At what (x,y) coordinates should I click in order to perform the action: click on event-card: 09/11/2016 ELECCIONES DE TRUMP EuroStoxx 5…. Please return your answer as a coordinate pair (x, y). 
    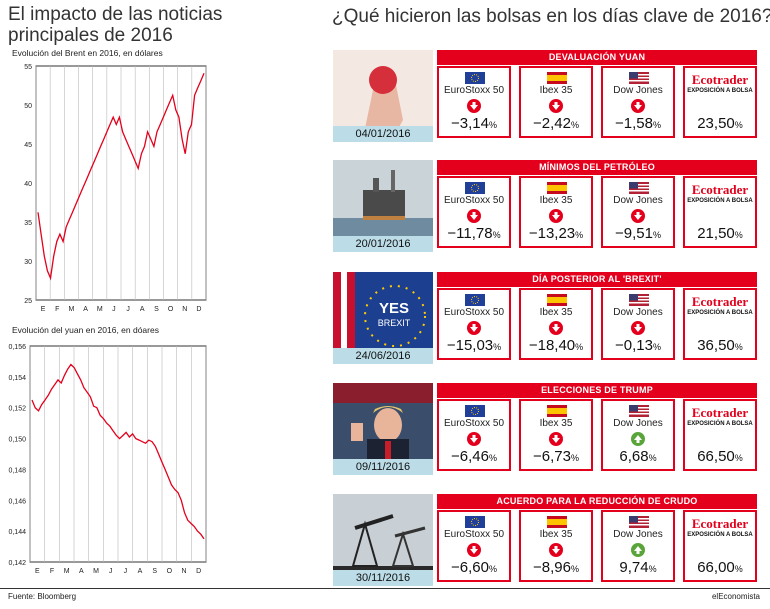
    Looking at the image, I should click on (545, 429).